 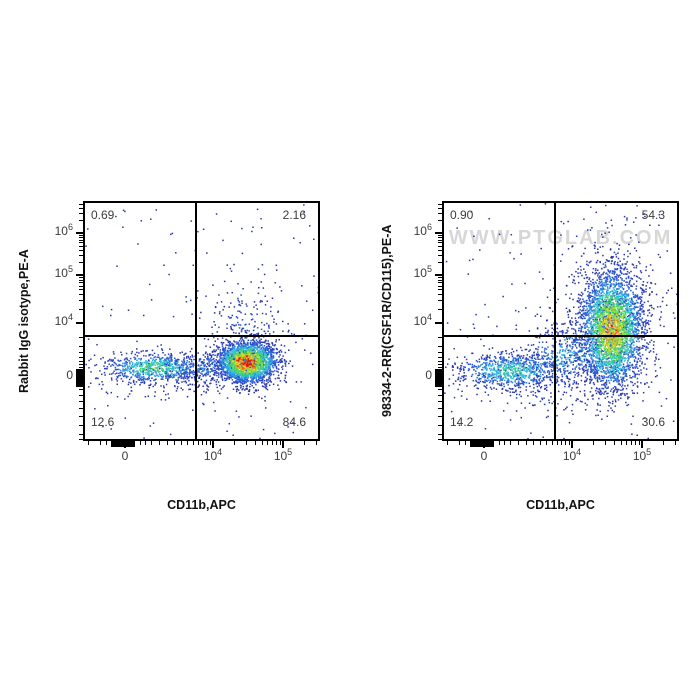 I want to click on quadrant-percent-lower-right: 30.6, so click(x=653, y=422).